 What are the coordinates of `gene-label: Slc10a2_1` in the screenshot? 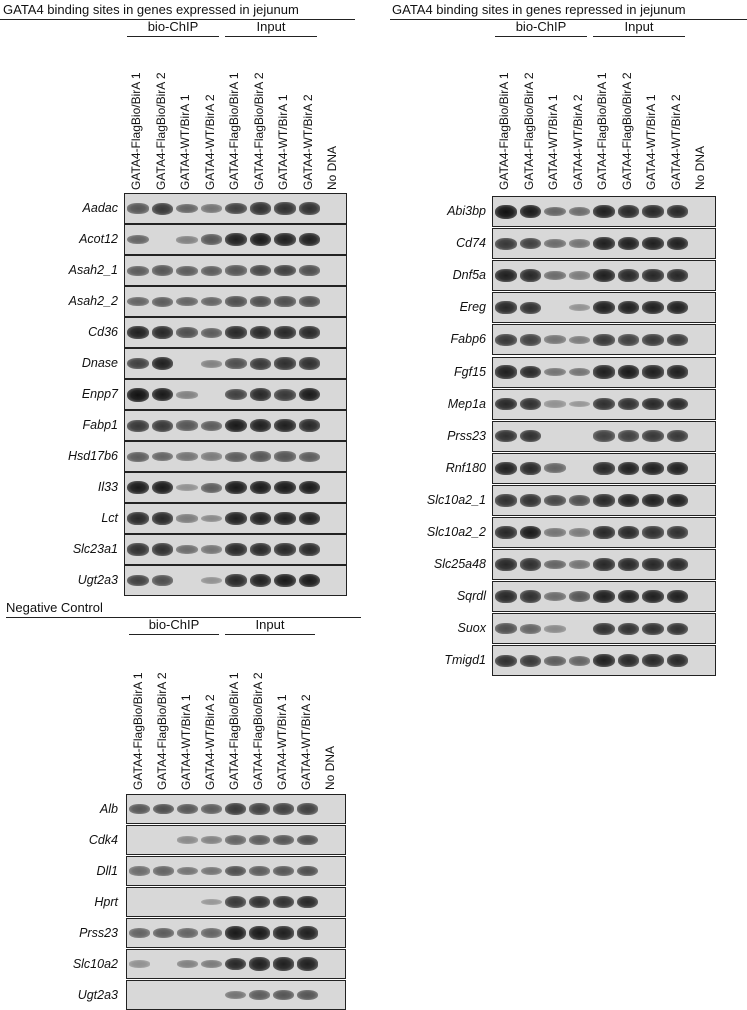 It's located at (456, 499).